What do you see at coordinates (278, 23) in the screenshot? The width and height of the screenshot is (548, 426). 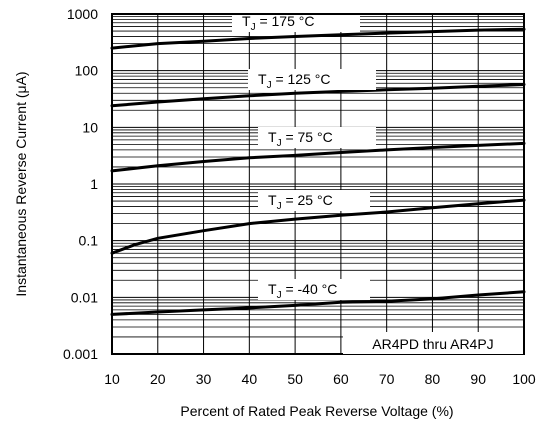 I see `series-label: TJ = 175 °C` at bounding box center [278, 23].